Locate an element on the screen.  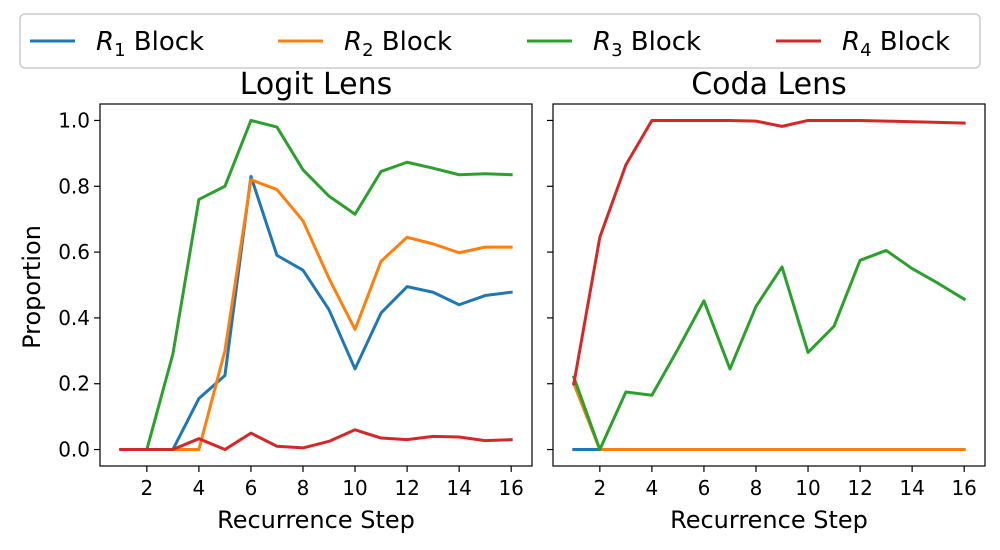
legend-item-r4: R4 Block is located at coordinates (863, 44).